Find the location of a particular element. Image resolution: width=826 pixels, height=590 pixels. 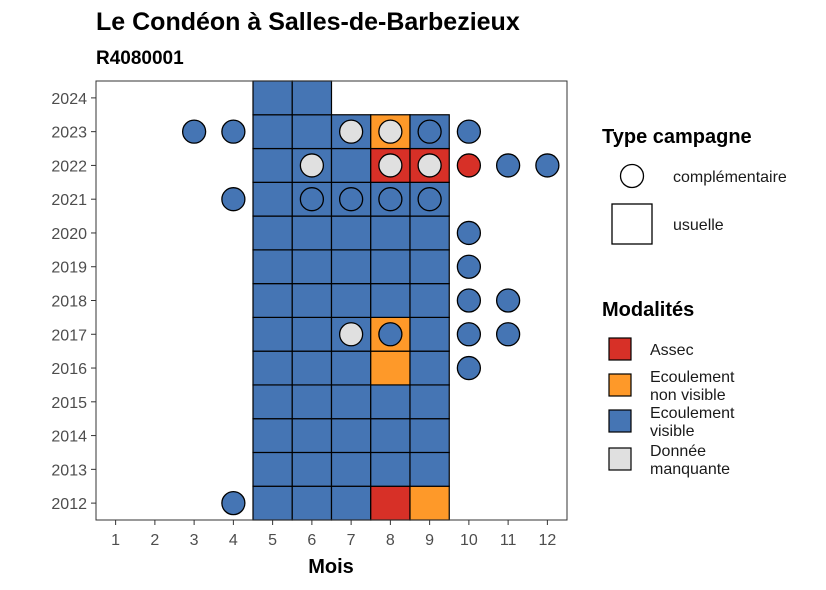

legend-circle-key is located at coordinates (632, 176).